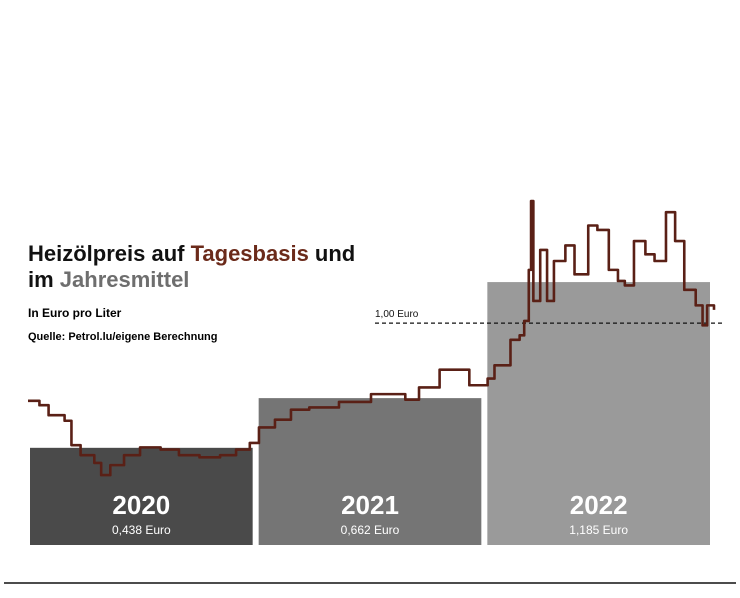 This screenshot has height=598, width=740. I want to click on reference-label: 1,00 Euro, so click(397, 314).